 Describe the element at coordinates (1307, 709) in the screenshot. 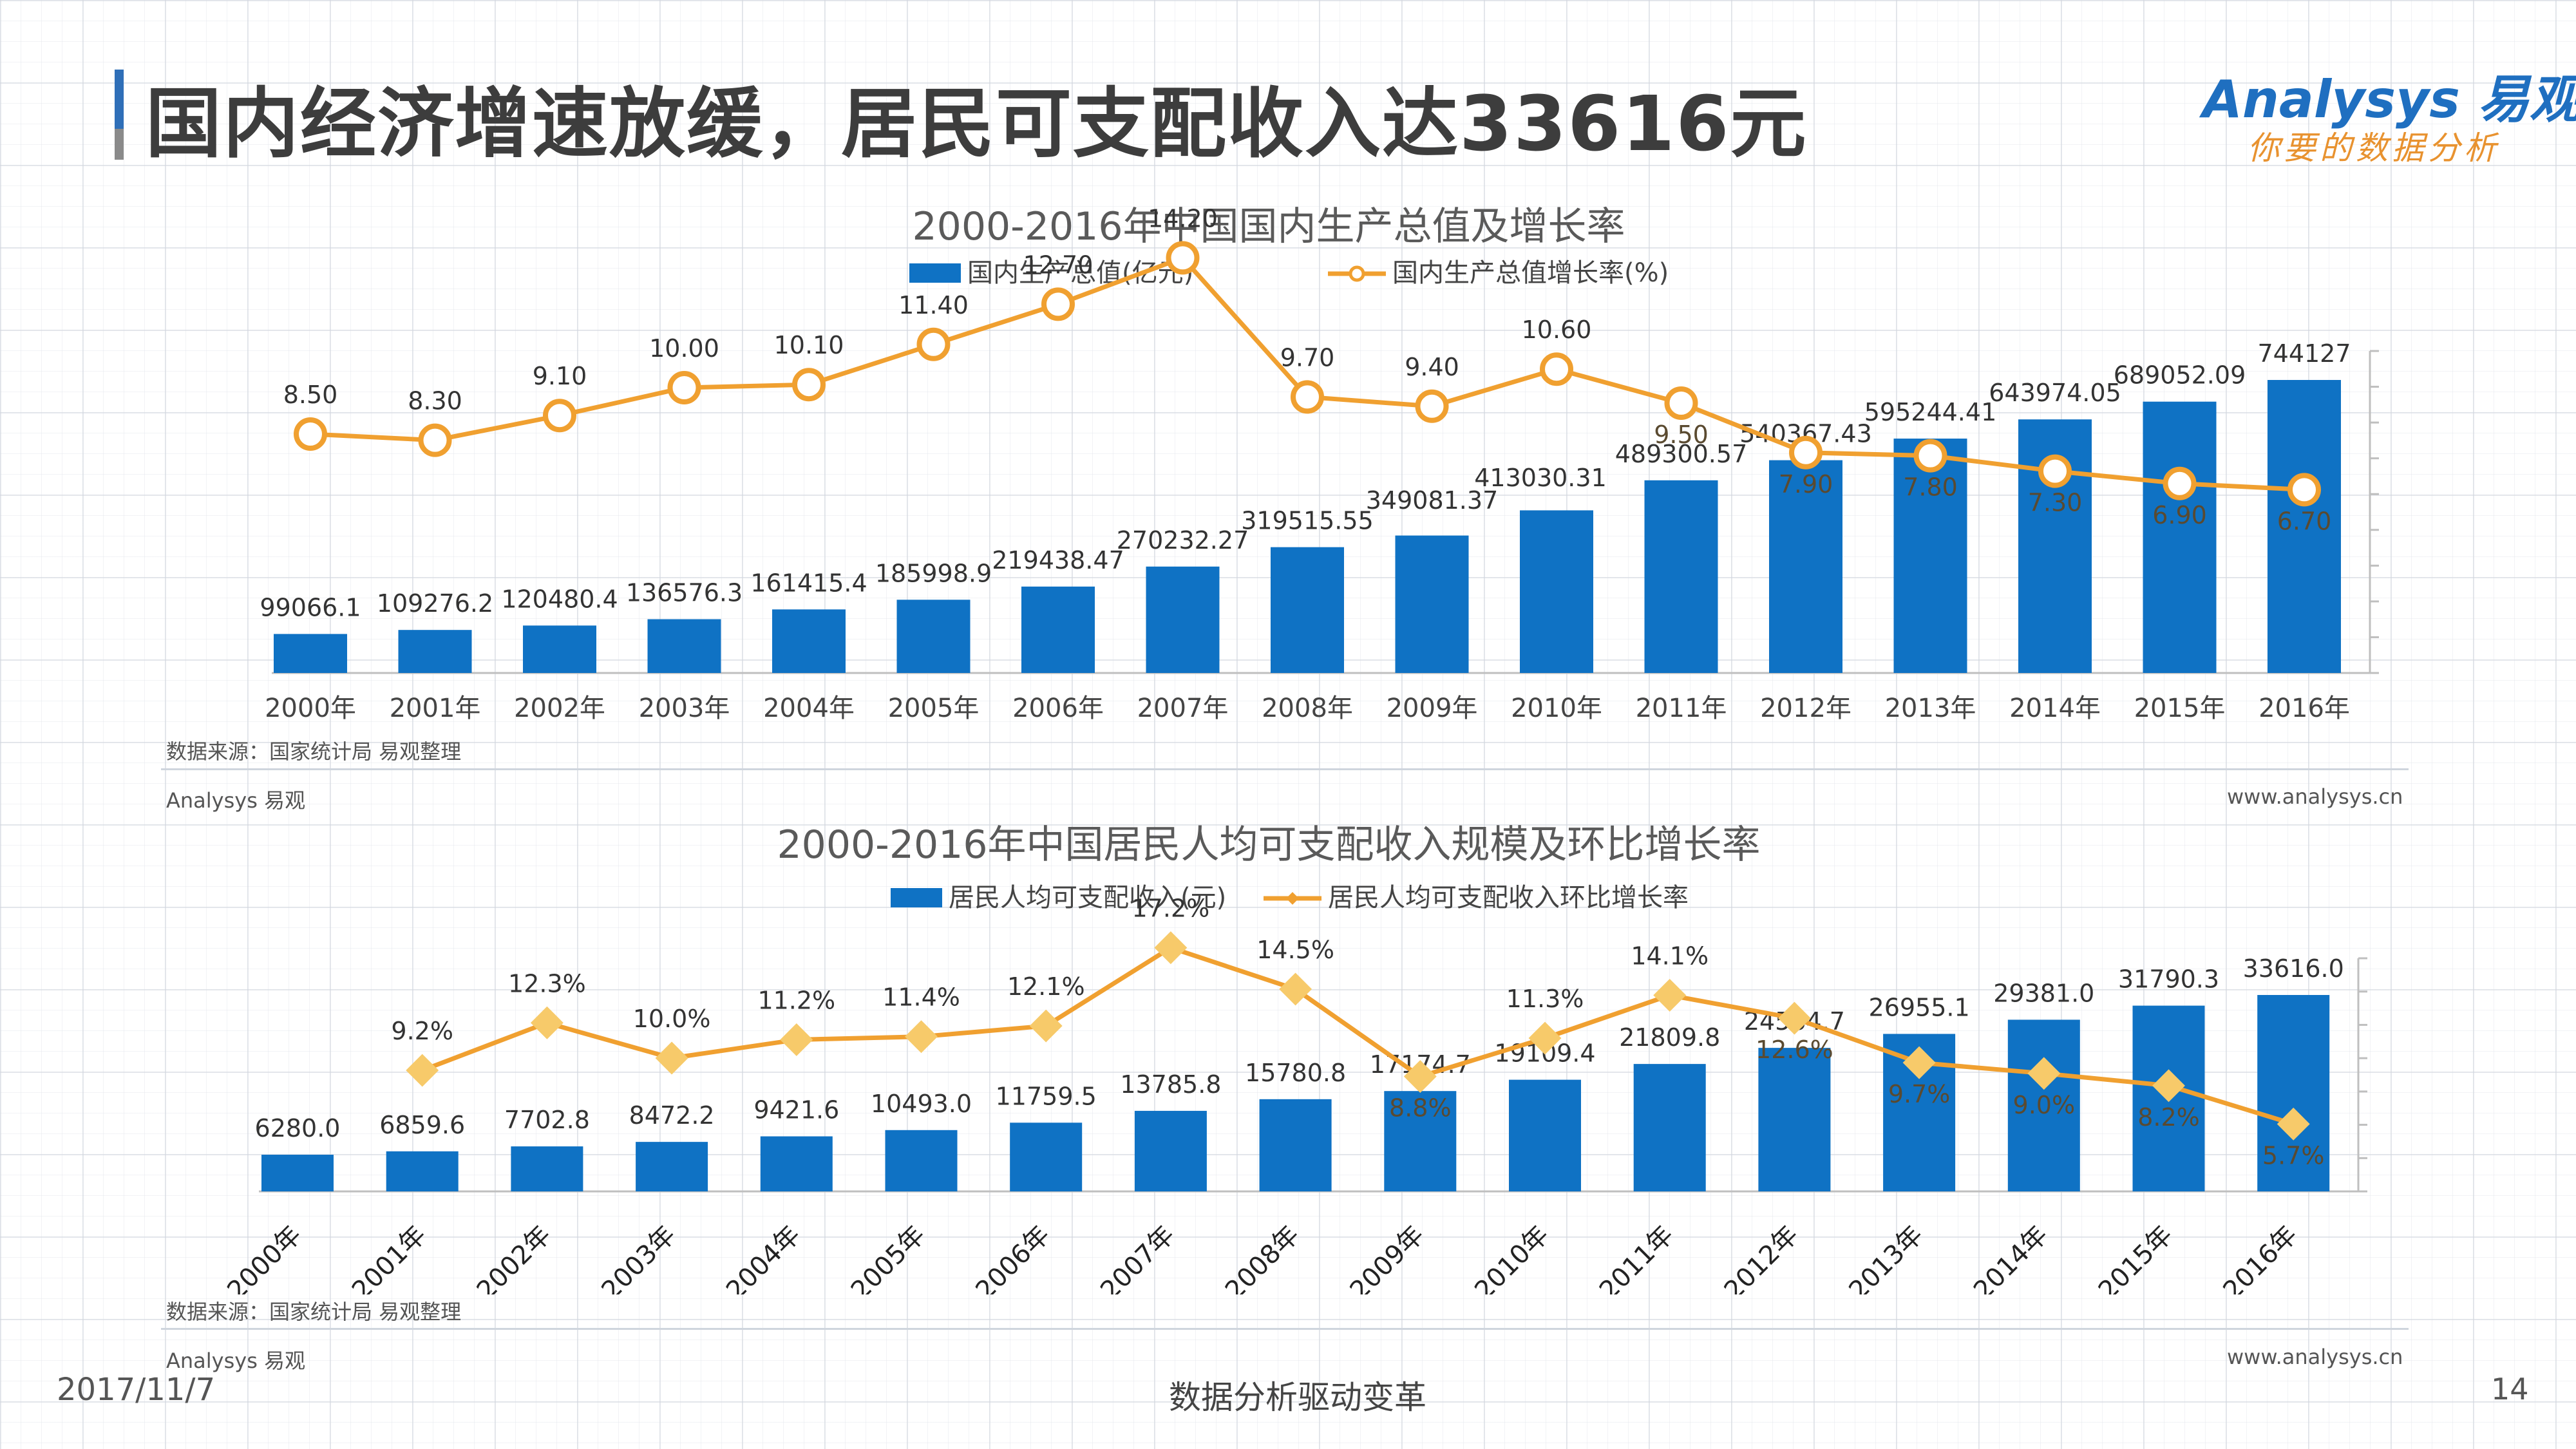

I see `x-tick-label: 2008年` at that location.